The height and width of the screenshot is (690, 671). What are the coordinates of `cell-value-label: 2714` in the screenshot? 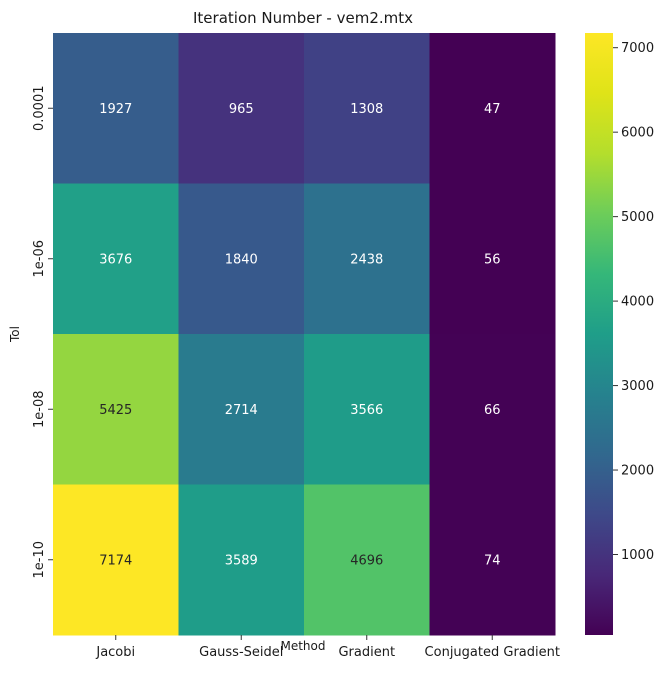 It's located at (241, 410).